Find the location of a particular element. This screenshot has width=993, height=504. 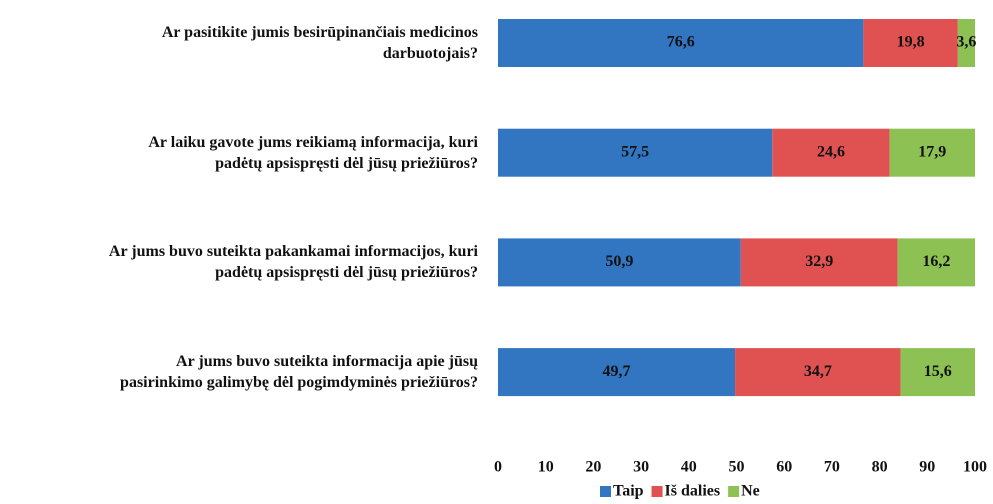

value-label: 32,9 is located at coordinates (819, 261).